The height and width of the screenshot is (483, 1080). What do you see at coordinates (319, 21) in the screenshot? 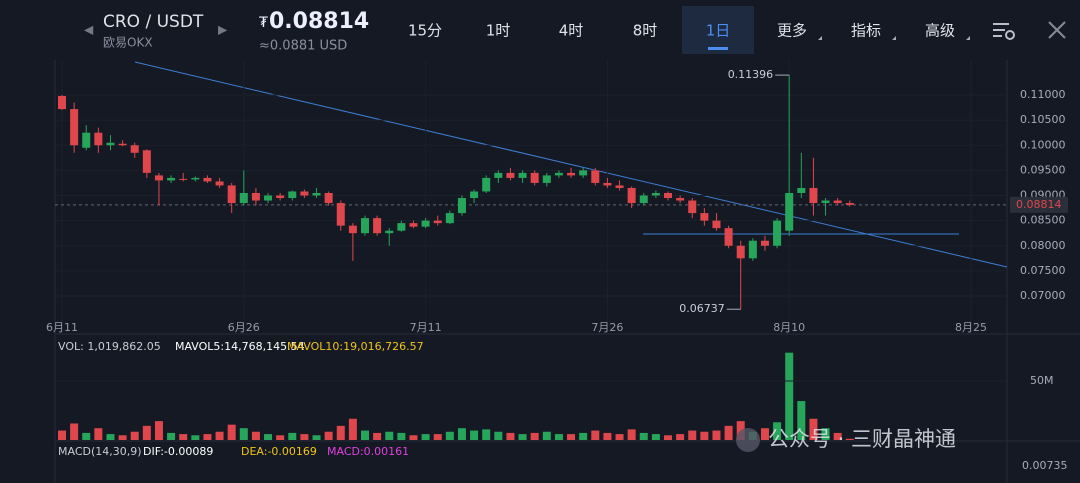
I see `price: 0.08814` at bounding box center [319, 21].